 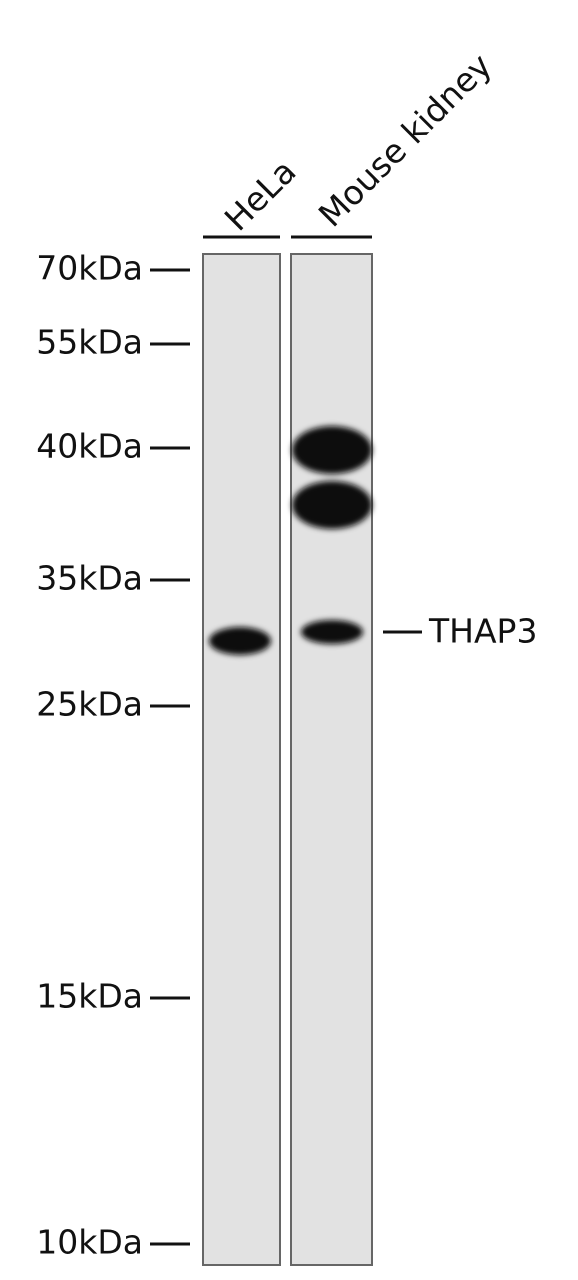 What do you see at coordinates (89, 996) in the screenshot?
I see `marker-label: 15kDa` at bounding box center [89, 996].